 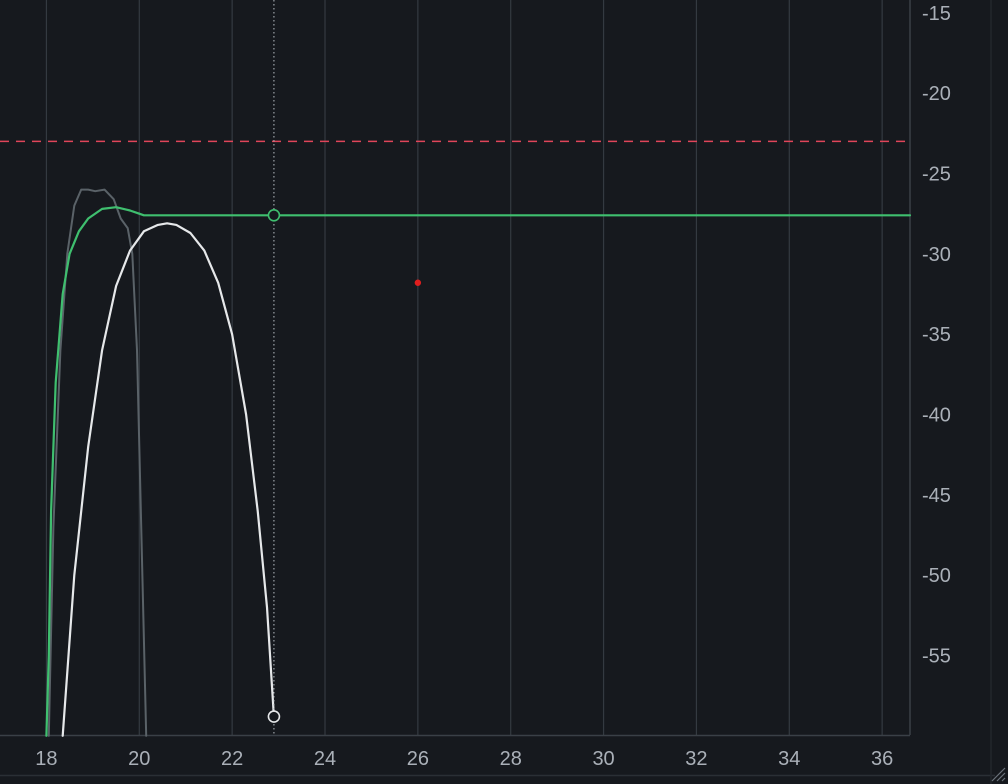 I want to click on x-tick-label: 34, so click(x=789, y=759).